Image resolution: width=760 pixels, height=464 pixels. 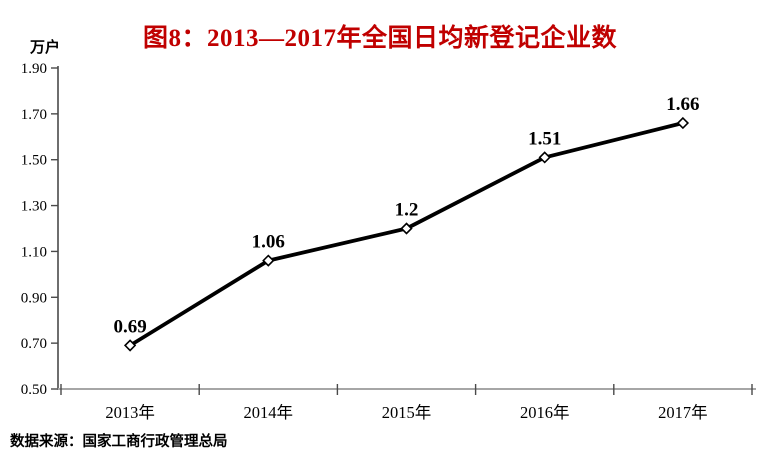 I want to click on y-tick-label: 0.50, so click(x=34, y=390).